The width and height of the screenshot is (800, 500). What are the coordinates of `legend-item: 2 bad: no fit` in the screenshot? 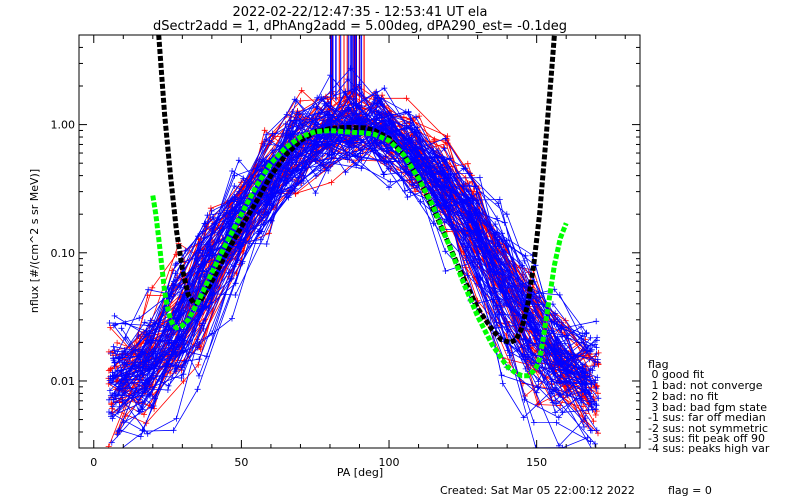 It's located at (683, 396).